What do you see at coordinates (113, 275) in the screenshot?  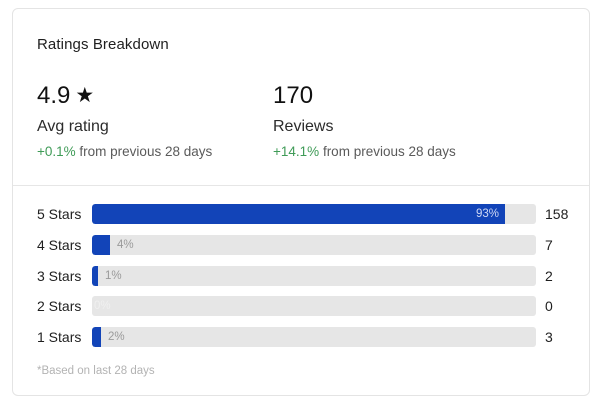 I see `rating-bar-percent: 1%` at bounding box center [113, 275].